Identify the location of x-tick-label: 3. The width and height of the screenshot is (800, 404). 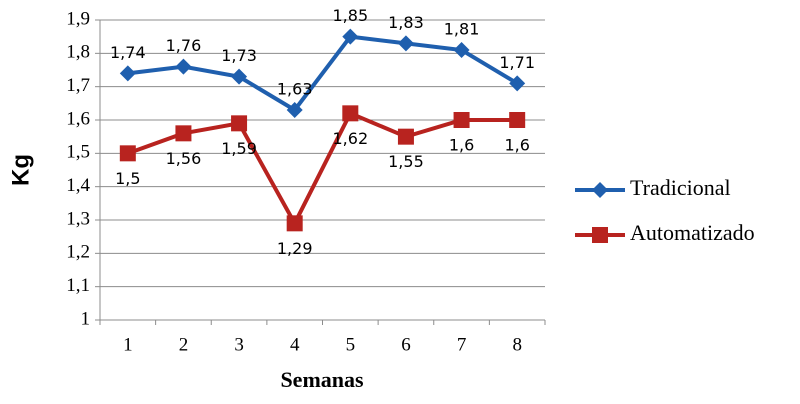
(239, 344).